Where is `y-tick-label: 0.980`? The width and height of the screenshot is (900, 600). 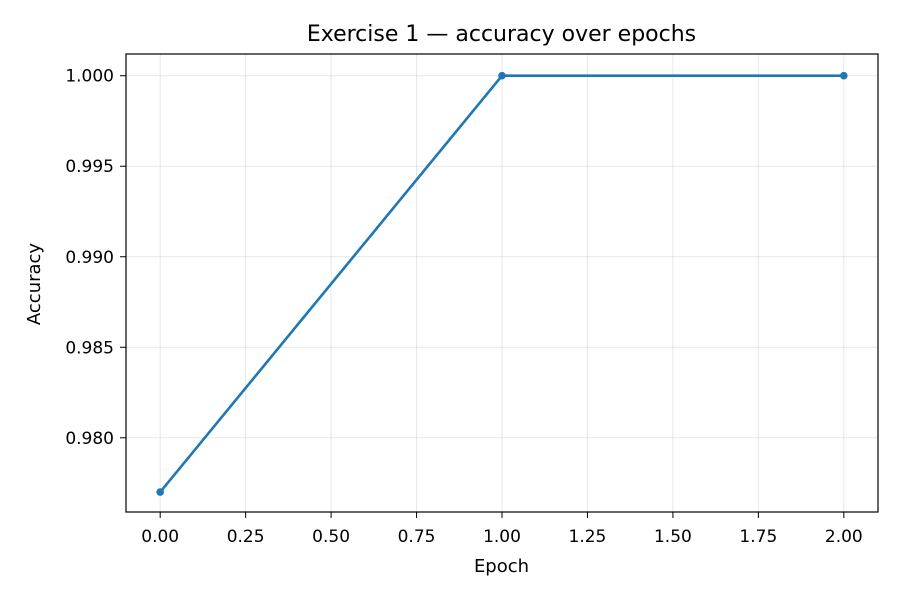
y-tick-label: 0.980 is located at coordinates (89, 439).